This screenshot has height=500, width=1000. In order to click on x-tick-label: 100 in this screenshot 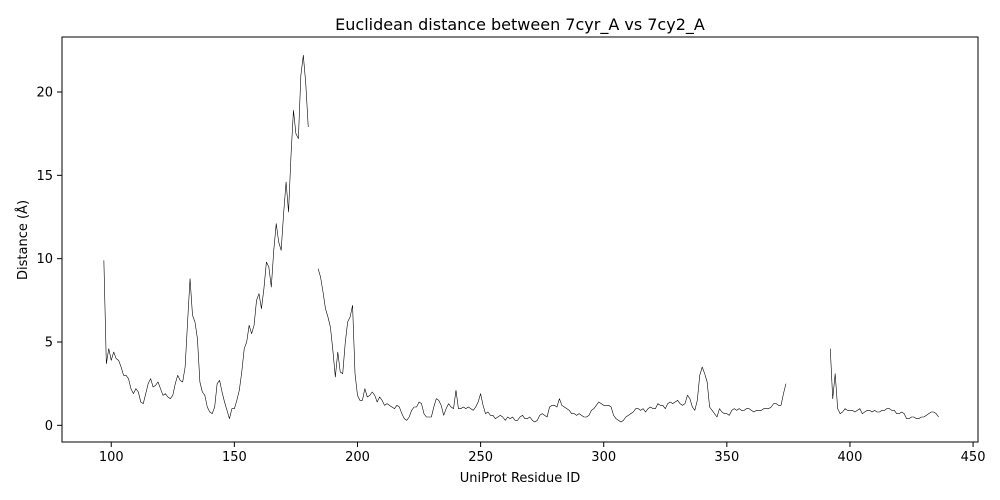, I will do `click(111, 457)`.